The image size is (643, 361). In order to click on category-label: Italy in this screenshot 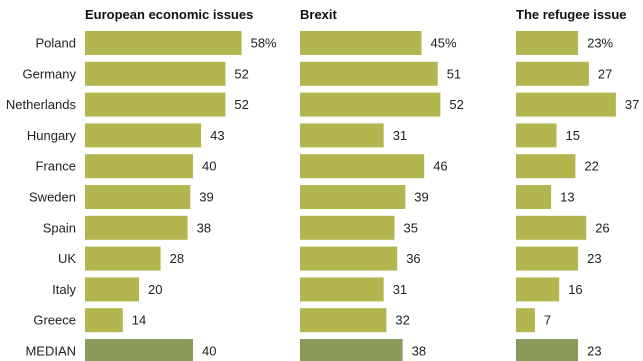, I will do `click(64, 289)`.